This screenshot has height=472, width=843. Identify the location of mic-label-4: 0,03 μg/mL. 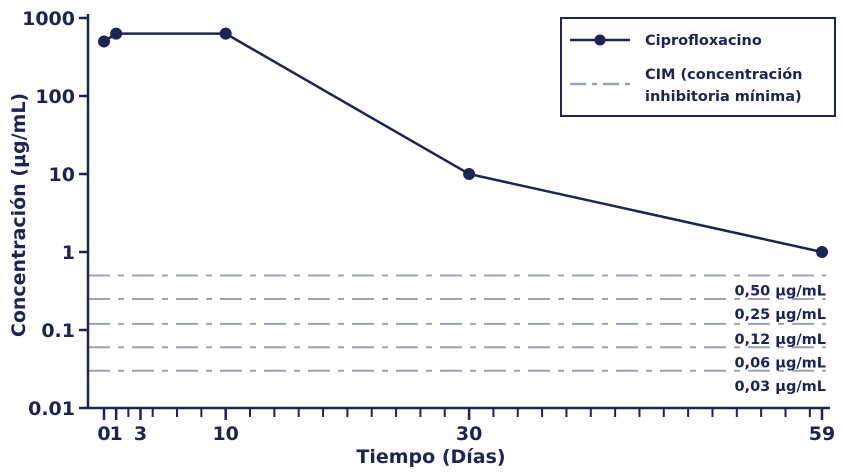
(780, 387).